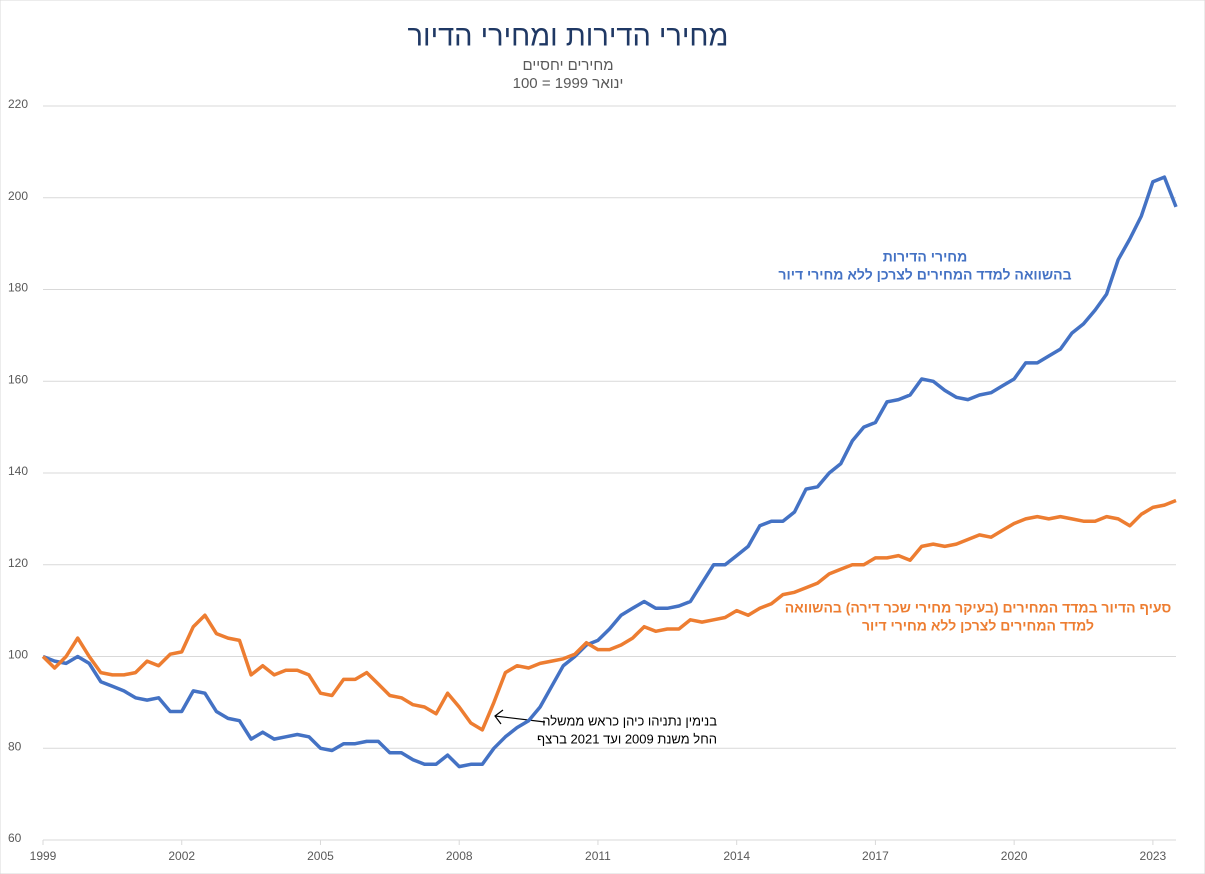 This screenshot has width=1205, height=874. Describe the element at coordinates (568, 83) in the screenshot. I see `chart-subtitle: ינואר 1999 = 100` at that location.